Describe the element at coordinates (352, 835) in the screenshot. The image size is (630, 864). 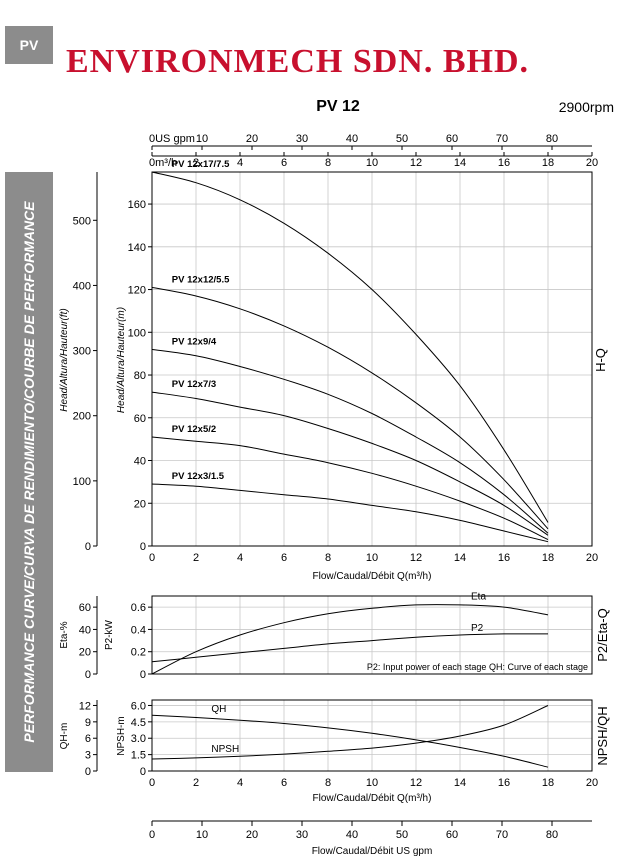
I see `bottom-gpm-tick-label: 40` at that location.